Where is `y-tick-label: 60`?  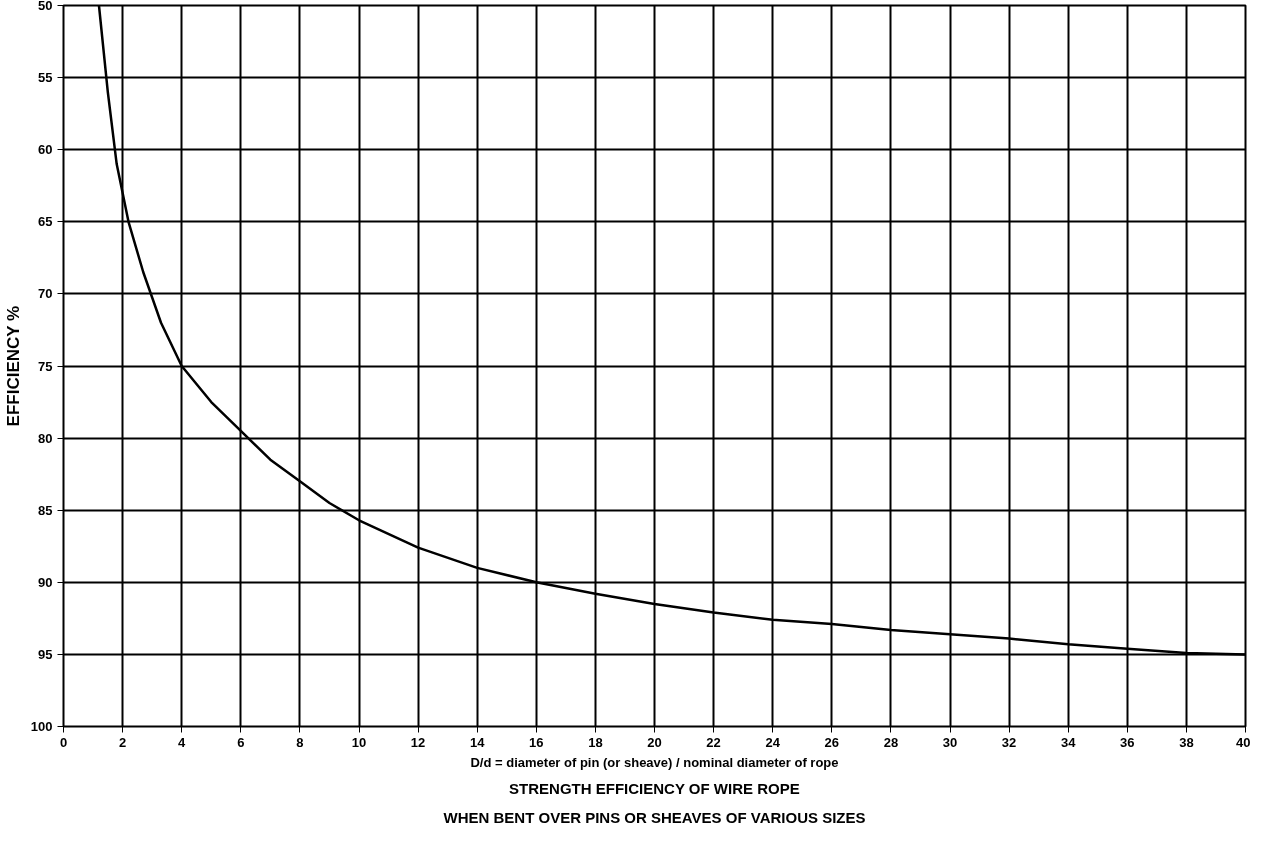 y-tick-label: 60 is located at coordinates (45, 150).